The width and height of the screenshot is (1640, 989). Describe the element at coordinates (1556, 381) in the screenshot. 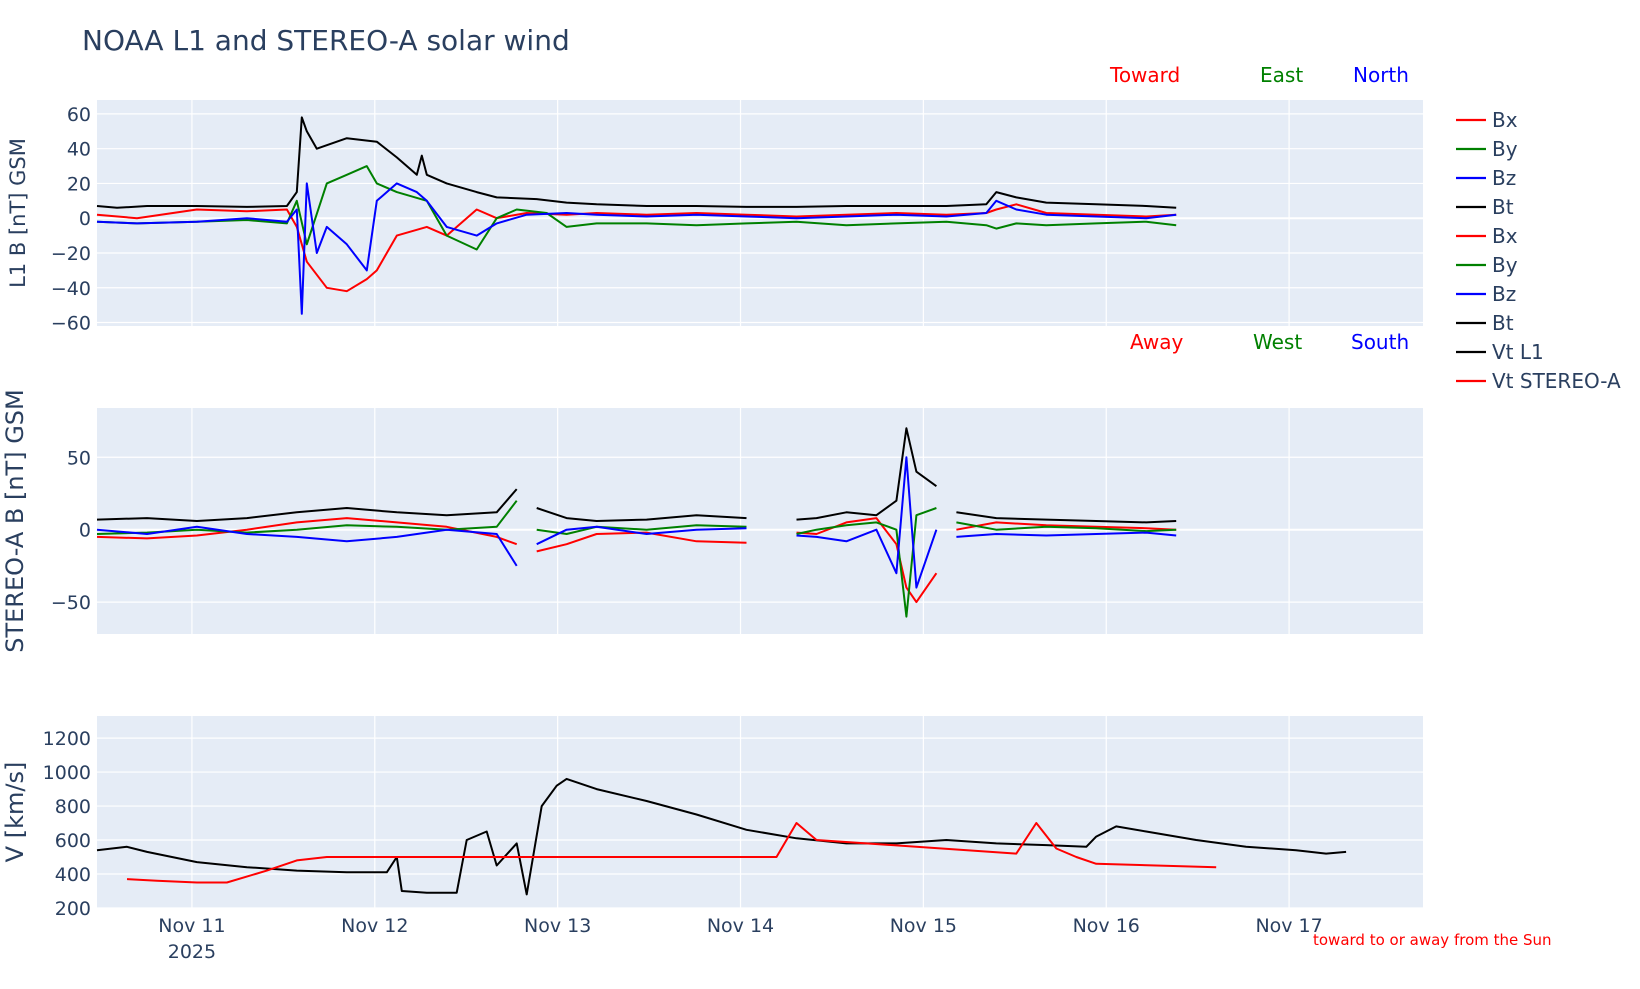

I see `legend-label: Vt STEREO-A` at that location.